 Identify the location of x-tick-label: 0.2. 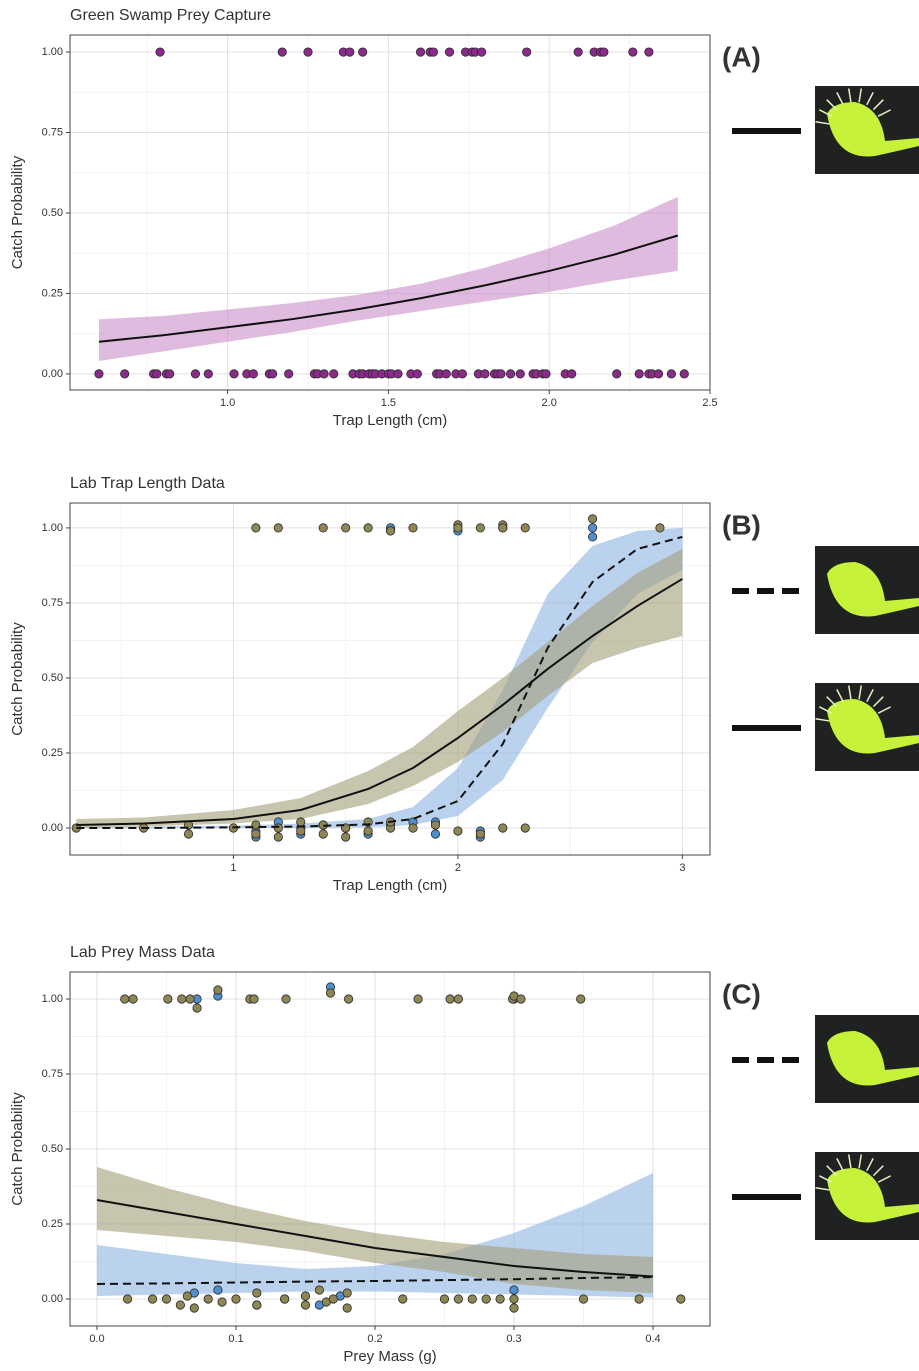
(374, 1339).